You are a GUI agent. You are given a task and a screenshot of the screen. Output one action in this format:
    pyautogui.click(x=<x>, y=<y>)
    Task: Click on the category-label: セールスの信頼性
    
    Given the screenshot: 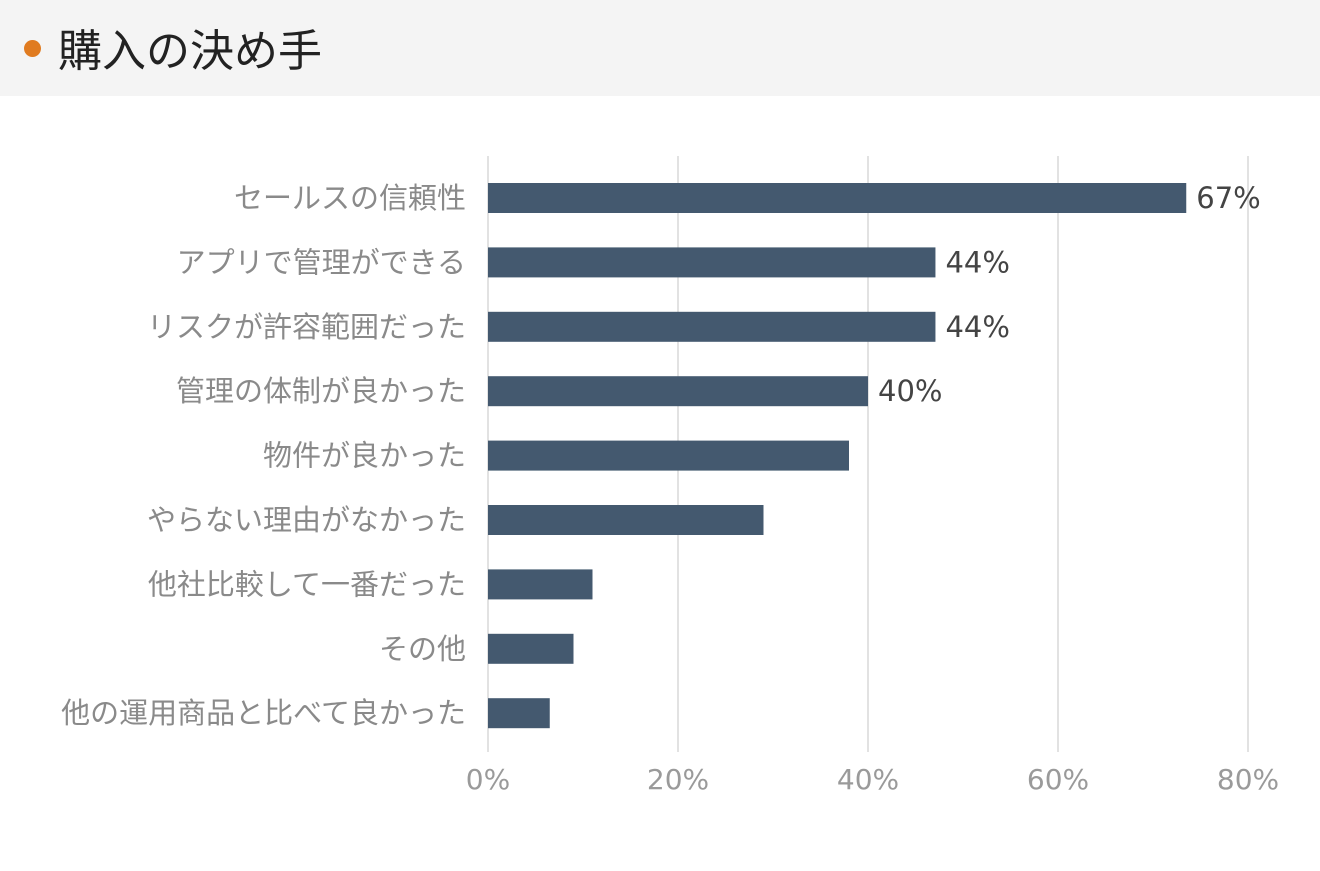 What is the action you would take?
    pyautogui.click(x=350, y=198)
    